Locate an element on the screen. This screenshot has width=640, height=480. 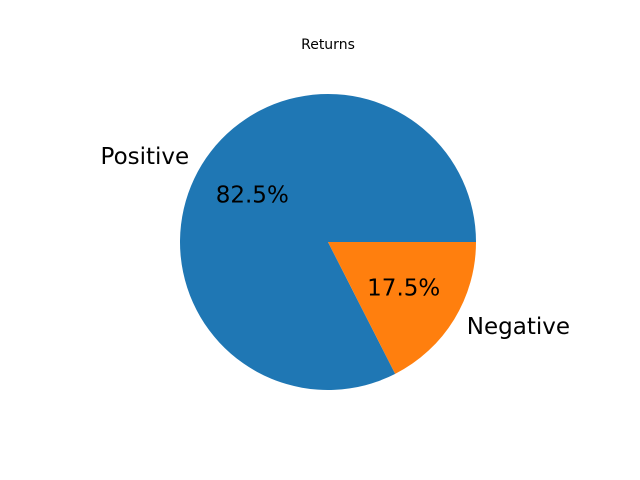
slice-label-negative: Negative is located at coordinates (518, 327).